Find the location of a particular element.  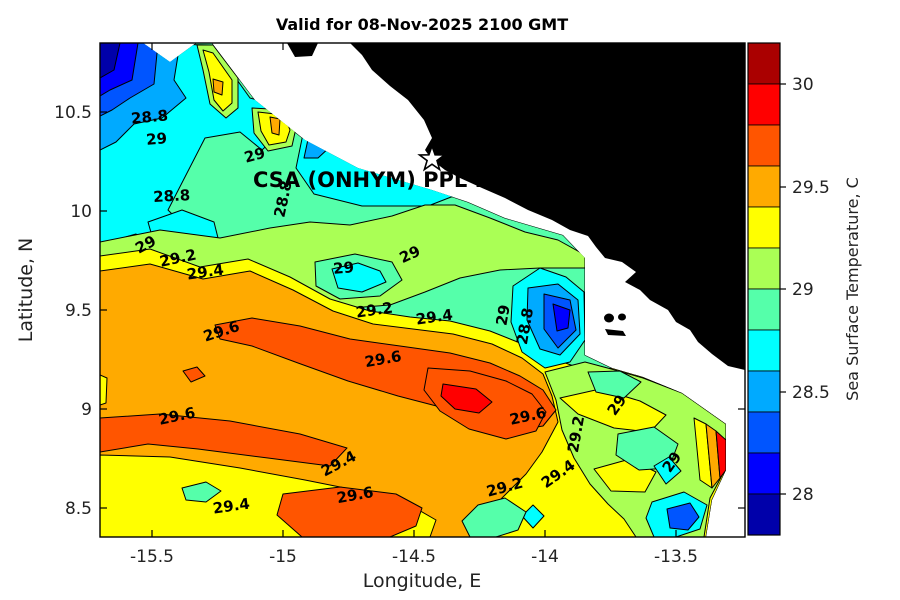

colorbar-frame is located at coordinates (764, 289).